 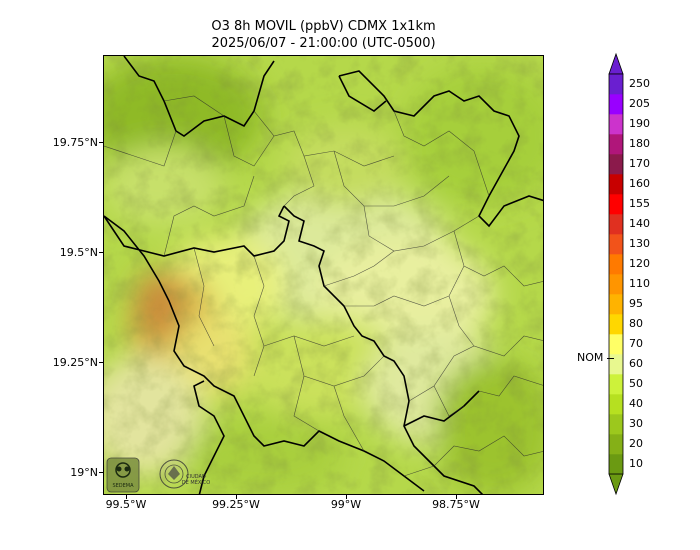 What do you see at coordinates (636, 403) in the screenshot?
I see `colorbar-level-label: 40` at bounding box center [636, 403].